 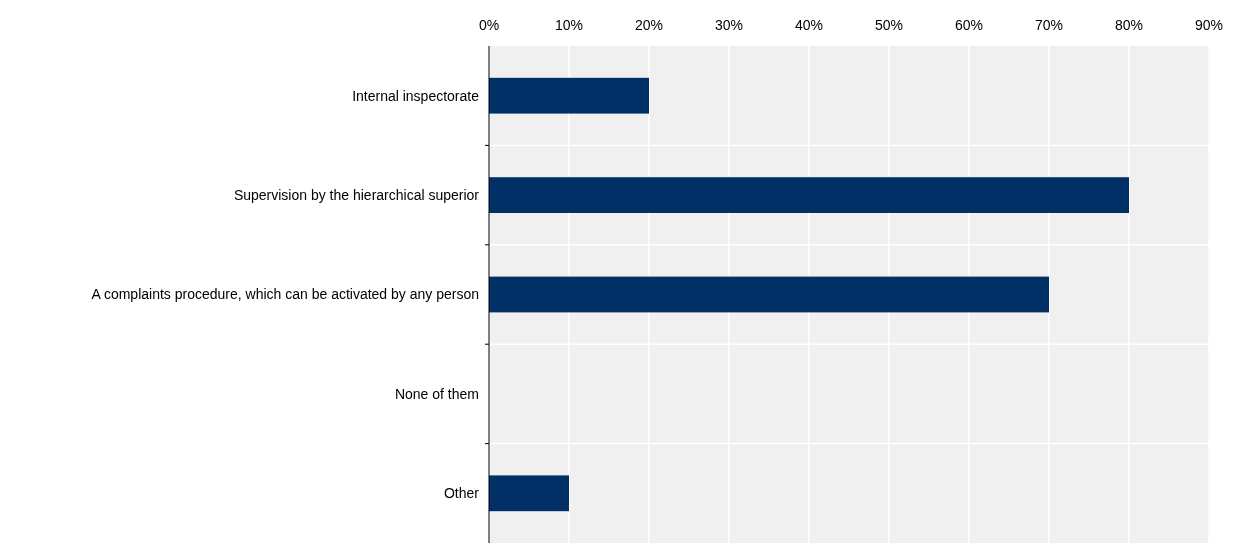 I want to click on x-tick-label: 50%, so click(x=889, y=25).